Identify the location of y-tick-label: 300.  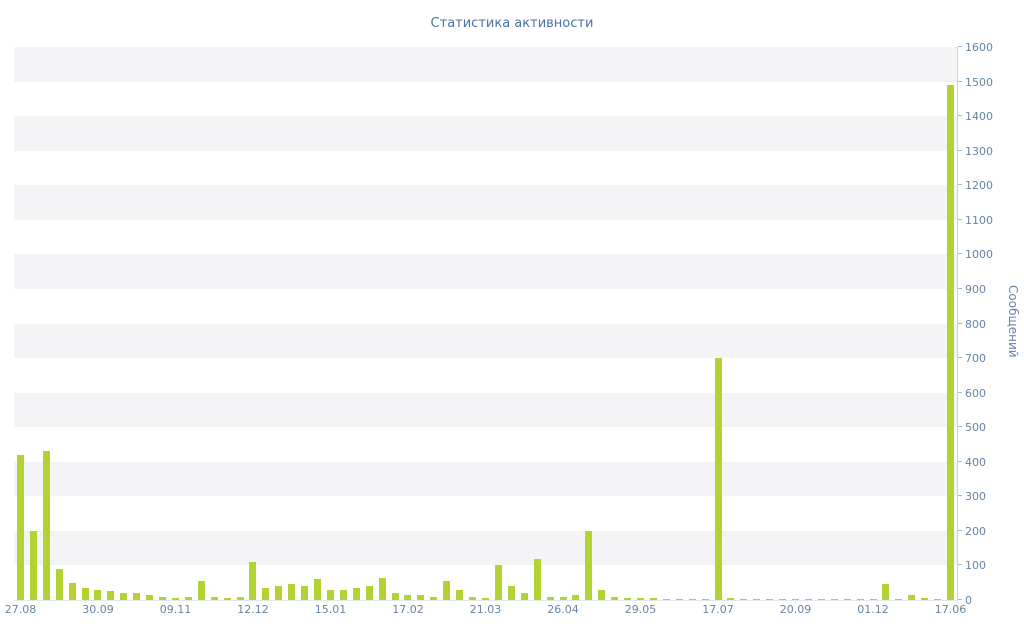
(975, 497).